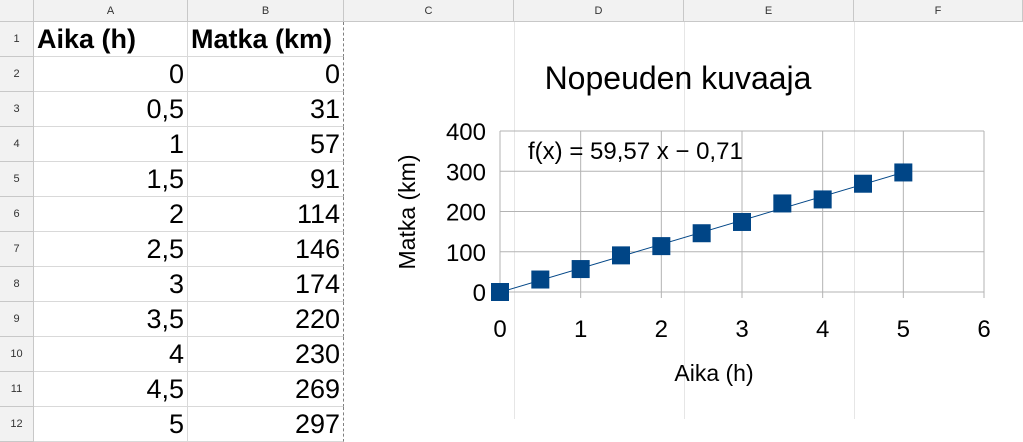 Image resolution: width=1023 pixels, height=442 pixels. I want to click on y-tick-label: 200, so click(466, 213).